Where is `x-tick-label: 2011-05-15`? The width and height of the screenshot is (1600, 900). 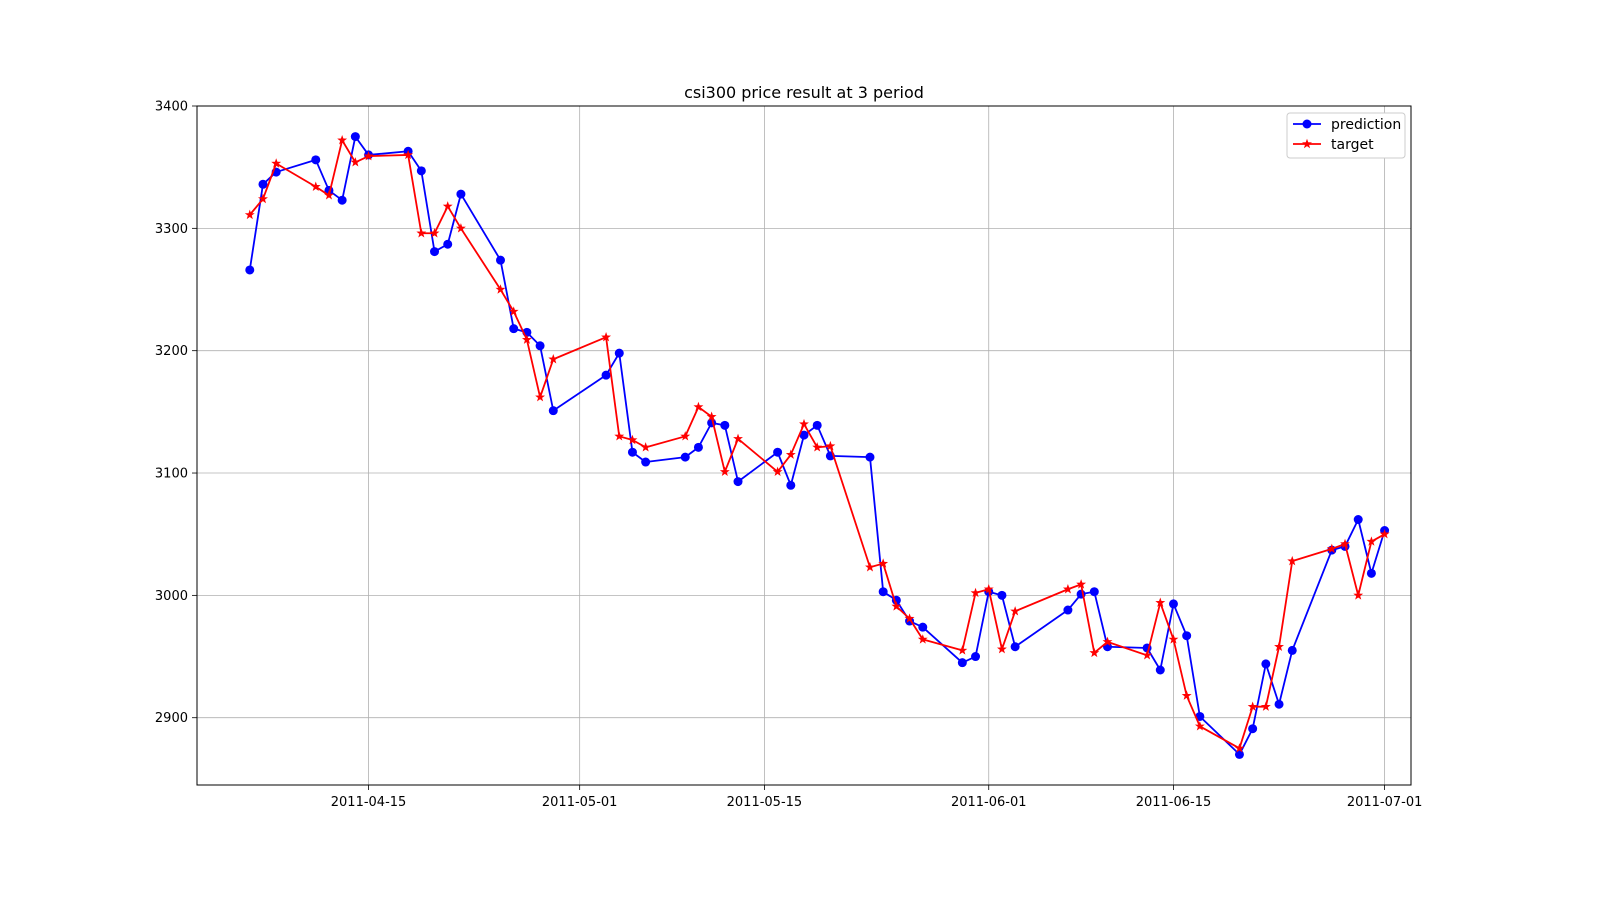
x-tick-label: 2011-05-15 is located at coordinates (765, 802).